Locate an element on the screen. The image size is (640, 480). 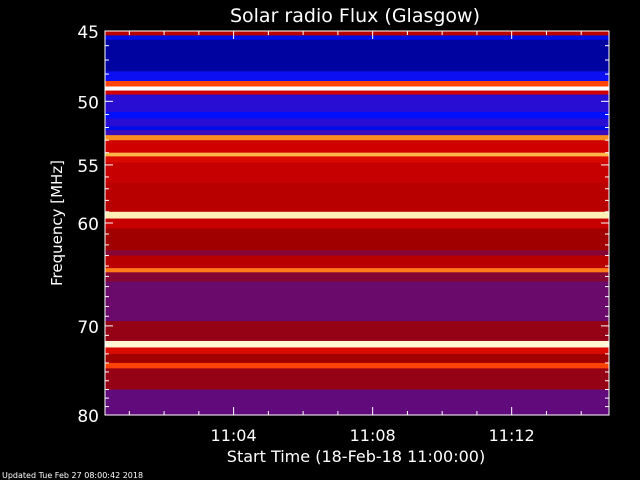
x-tick-label-11:04: 11:04 is located at coordinates (234, 435).